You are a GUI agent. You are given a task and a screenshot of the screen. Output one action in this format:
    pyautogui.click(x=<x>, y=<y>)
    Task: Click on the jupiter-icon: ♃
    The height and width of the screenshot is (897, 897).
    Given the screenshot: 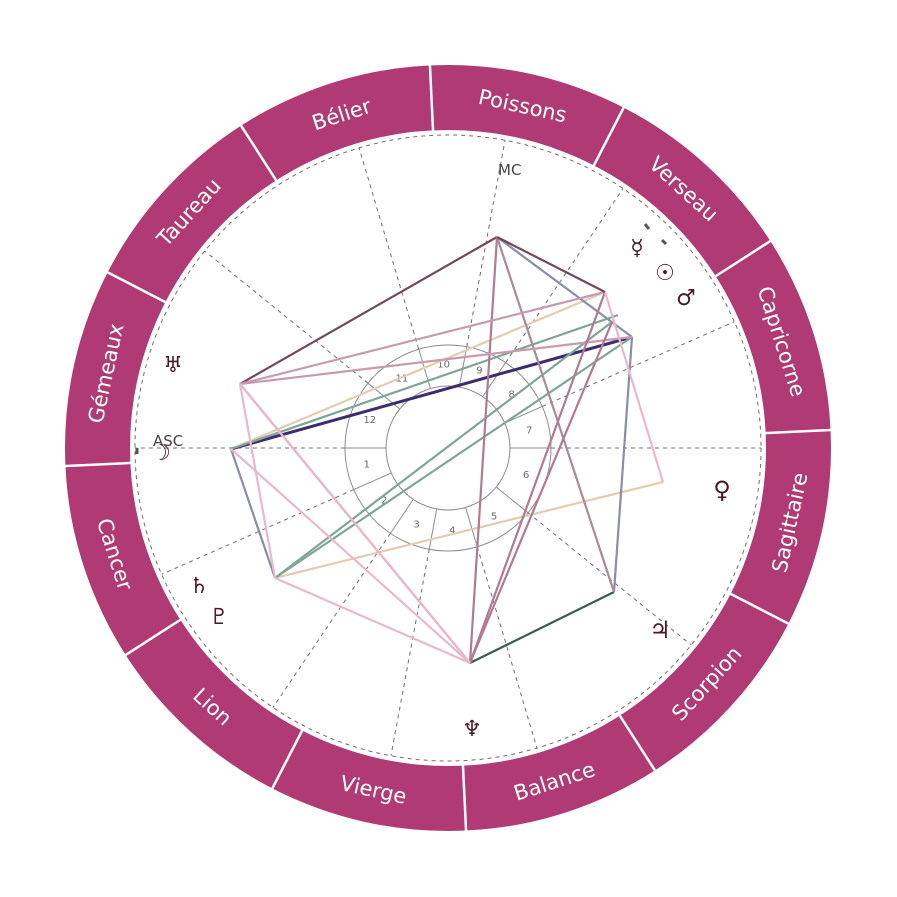 What is the action you would take?
    pyautogui.click(x=660, y=630)
    